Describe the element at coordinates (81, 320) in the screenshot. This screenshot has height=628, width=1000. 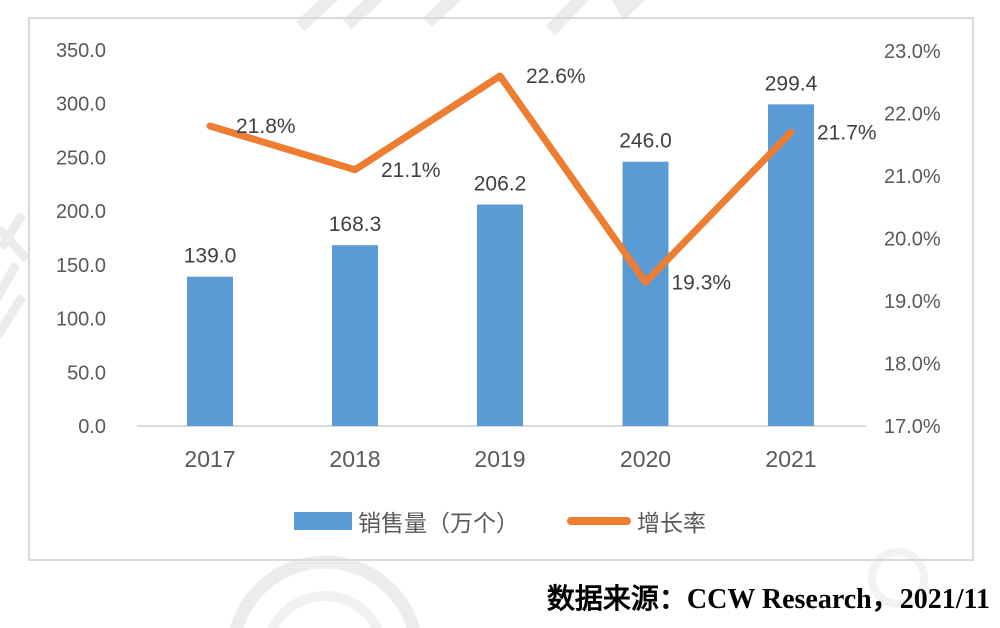
I see `left-axis-tick-label: 100.0` at that location.